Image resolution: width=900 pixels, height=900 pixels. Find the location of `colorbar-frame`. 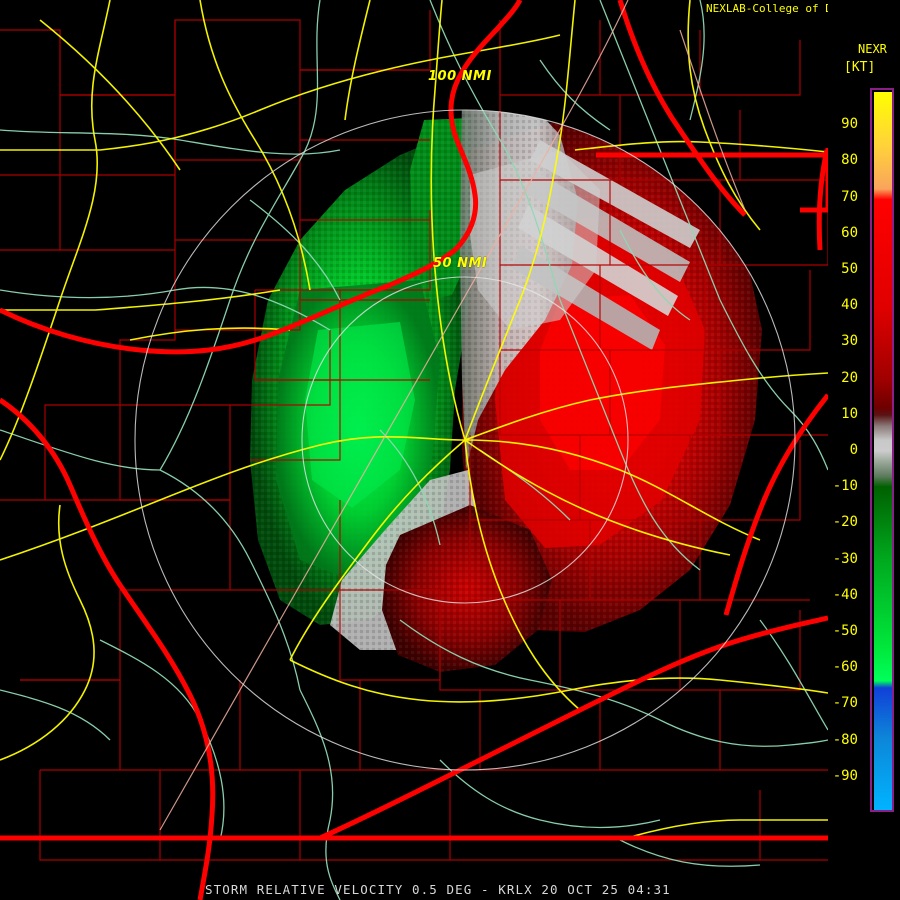

colorbar-frame is located at coordinates (882, 450).